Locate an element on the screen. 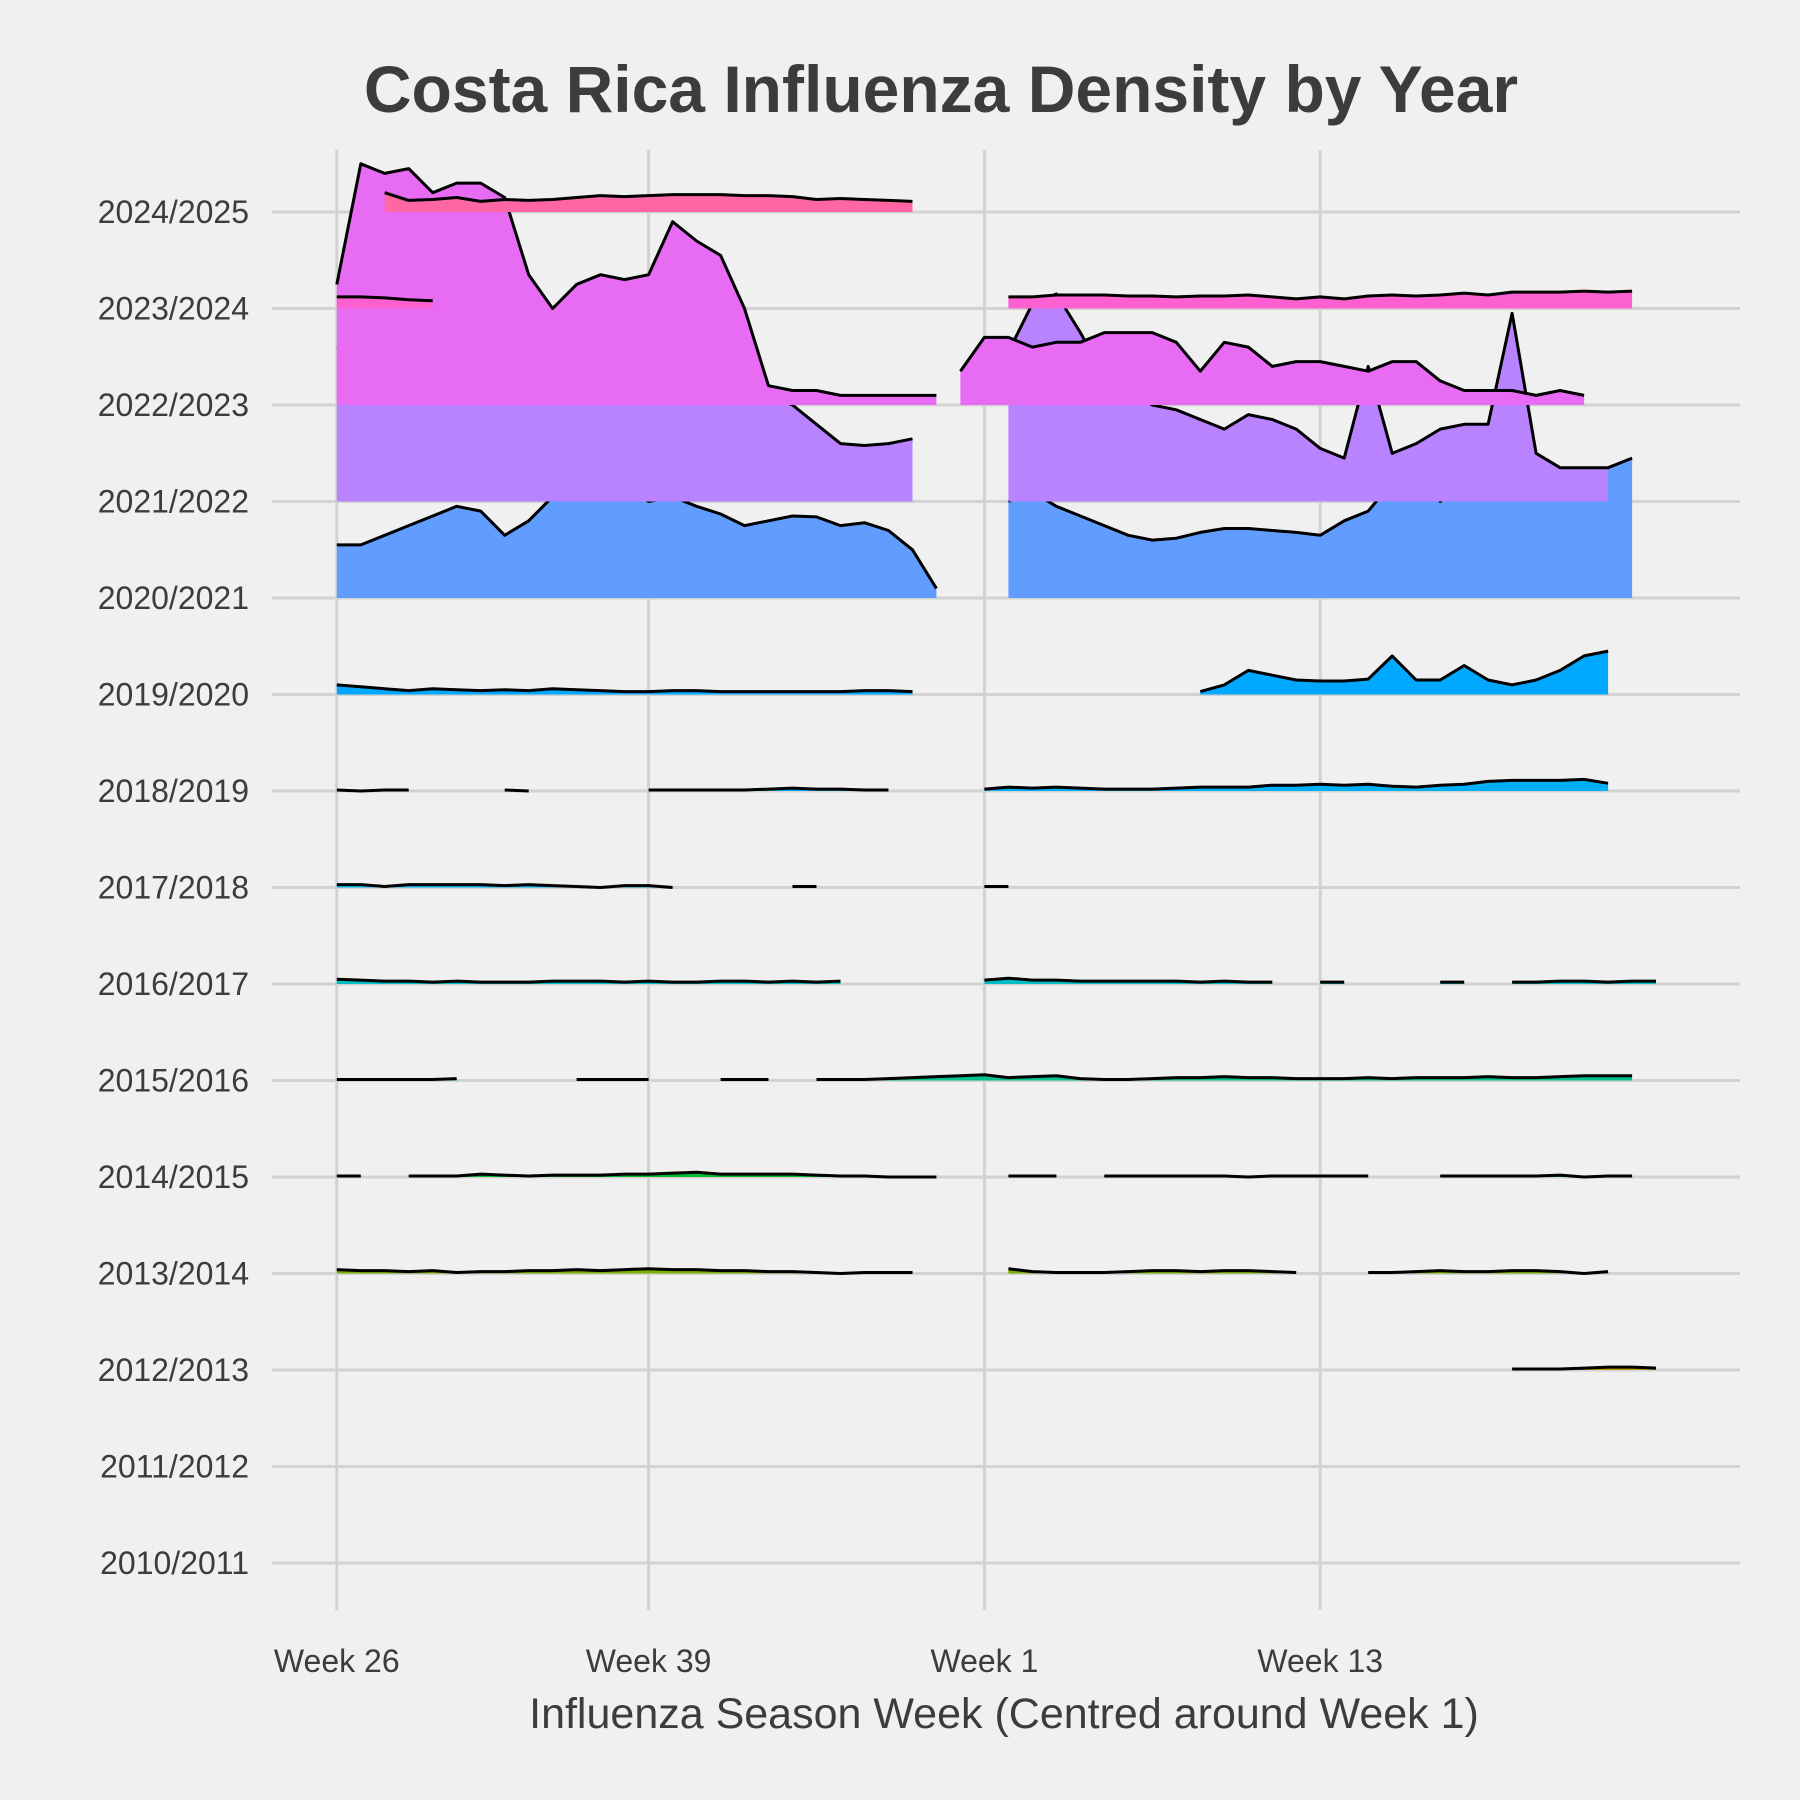  ridge-2017-2018 is located at coordinates (672, 886).